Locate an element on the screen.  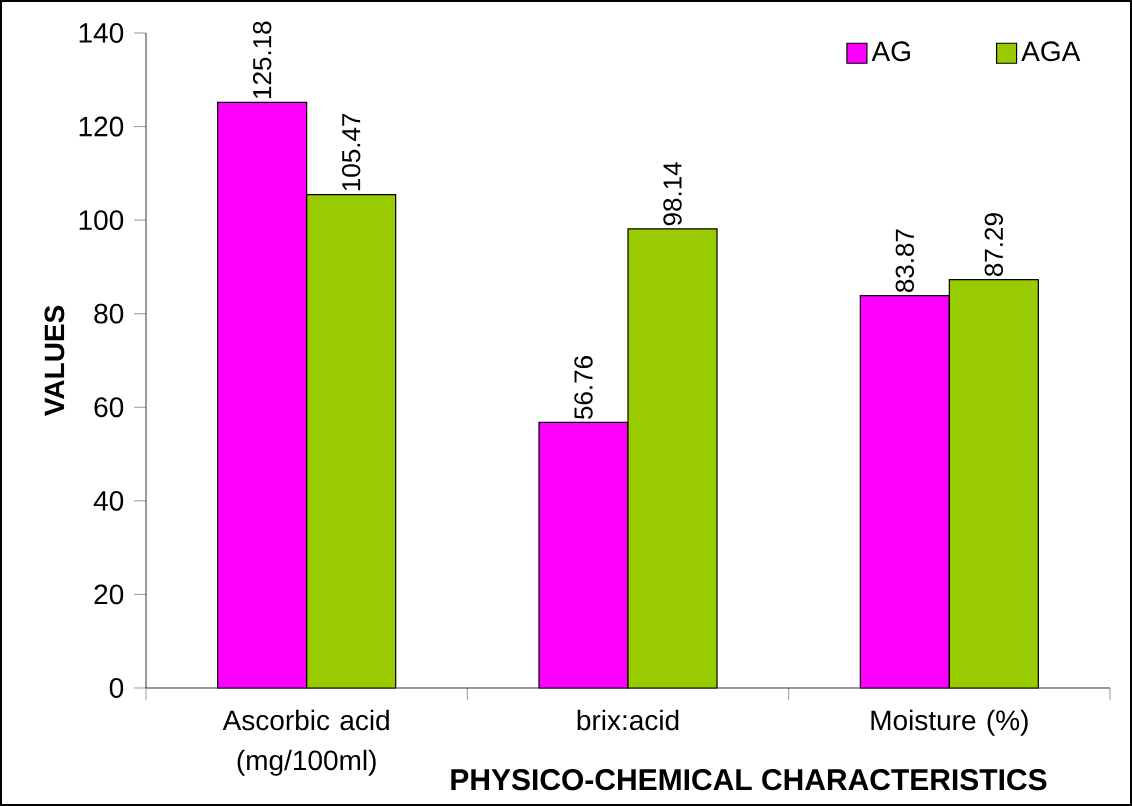
y-tick-label: 120 is located at coordinates (101, 126).